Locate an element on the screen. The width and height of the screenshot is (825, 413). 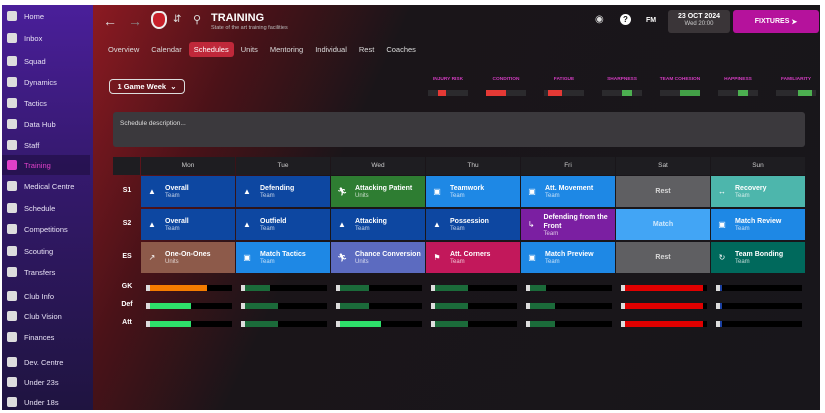
session-cell: ▣ Match Tactics Team is located at coordinates (283, 257).